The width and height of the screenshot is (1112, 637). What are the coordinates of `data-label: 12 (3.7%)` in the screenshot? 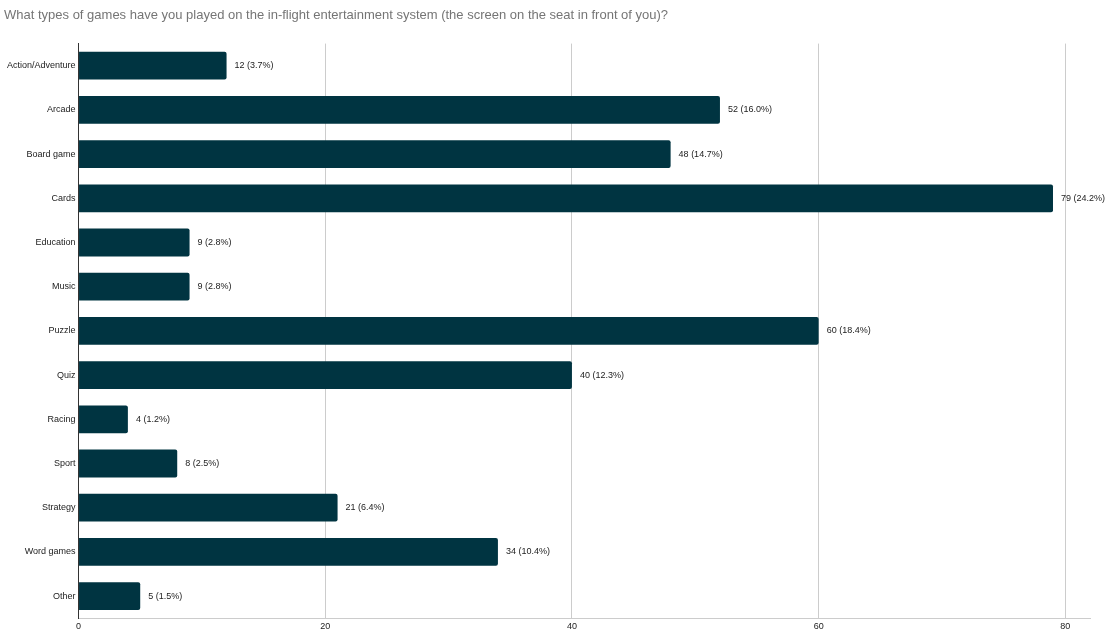 It's located at (254, 65).